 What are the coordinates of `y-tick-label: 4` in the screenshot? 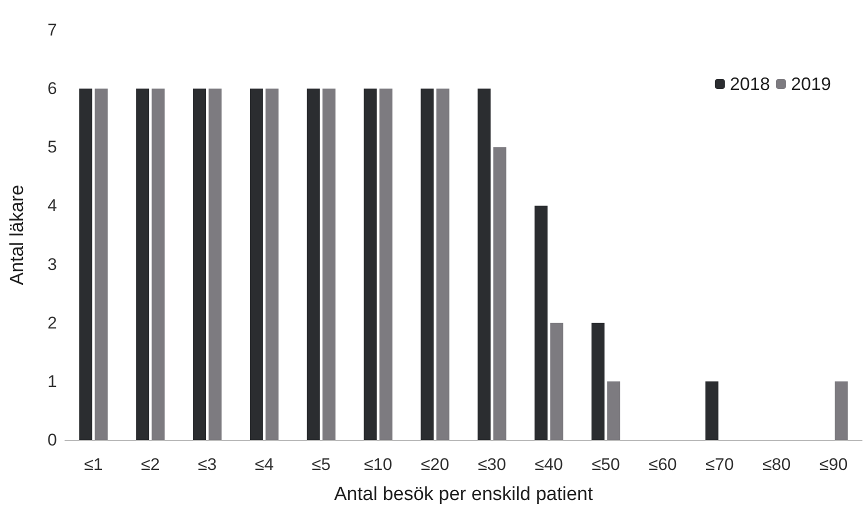 It's located at (52, 206).